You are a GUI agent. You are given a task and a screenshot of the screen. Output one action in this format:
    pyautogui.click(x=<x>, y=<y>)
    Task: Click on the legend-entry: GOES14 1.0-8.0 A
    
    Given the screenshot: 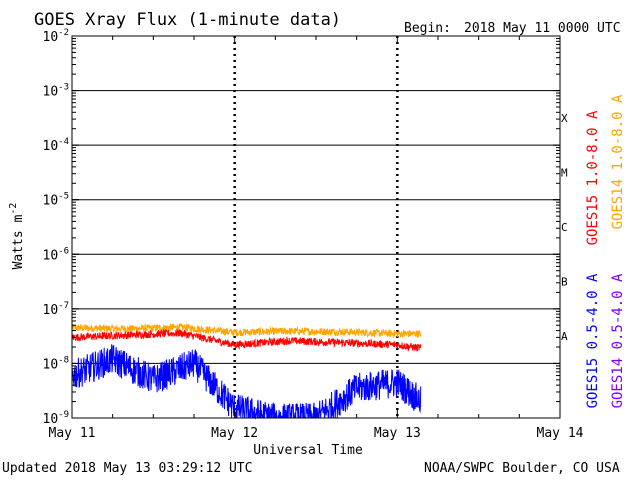 What is the action you would take?
    pyautogui.click(x=618, y=161)
    